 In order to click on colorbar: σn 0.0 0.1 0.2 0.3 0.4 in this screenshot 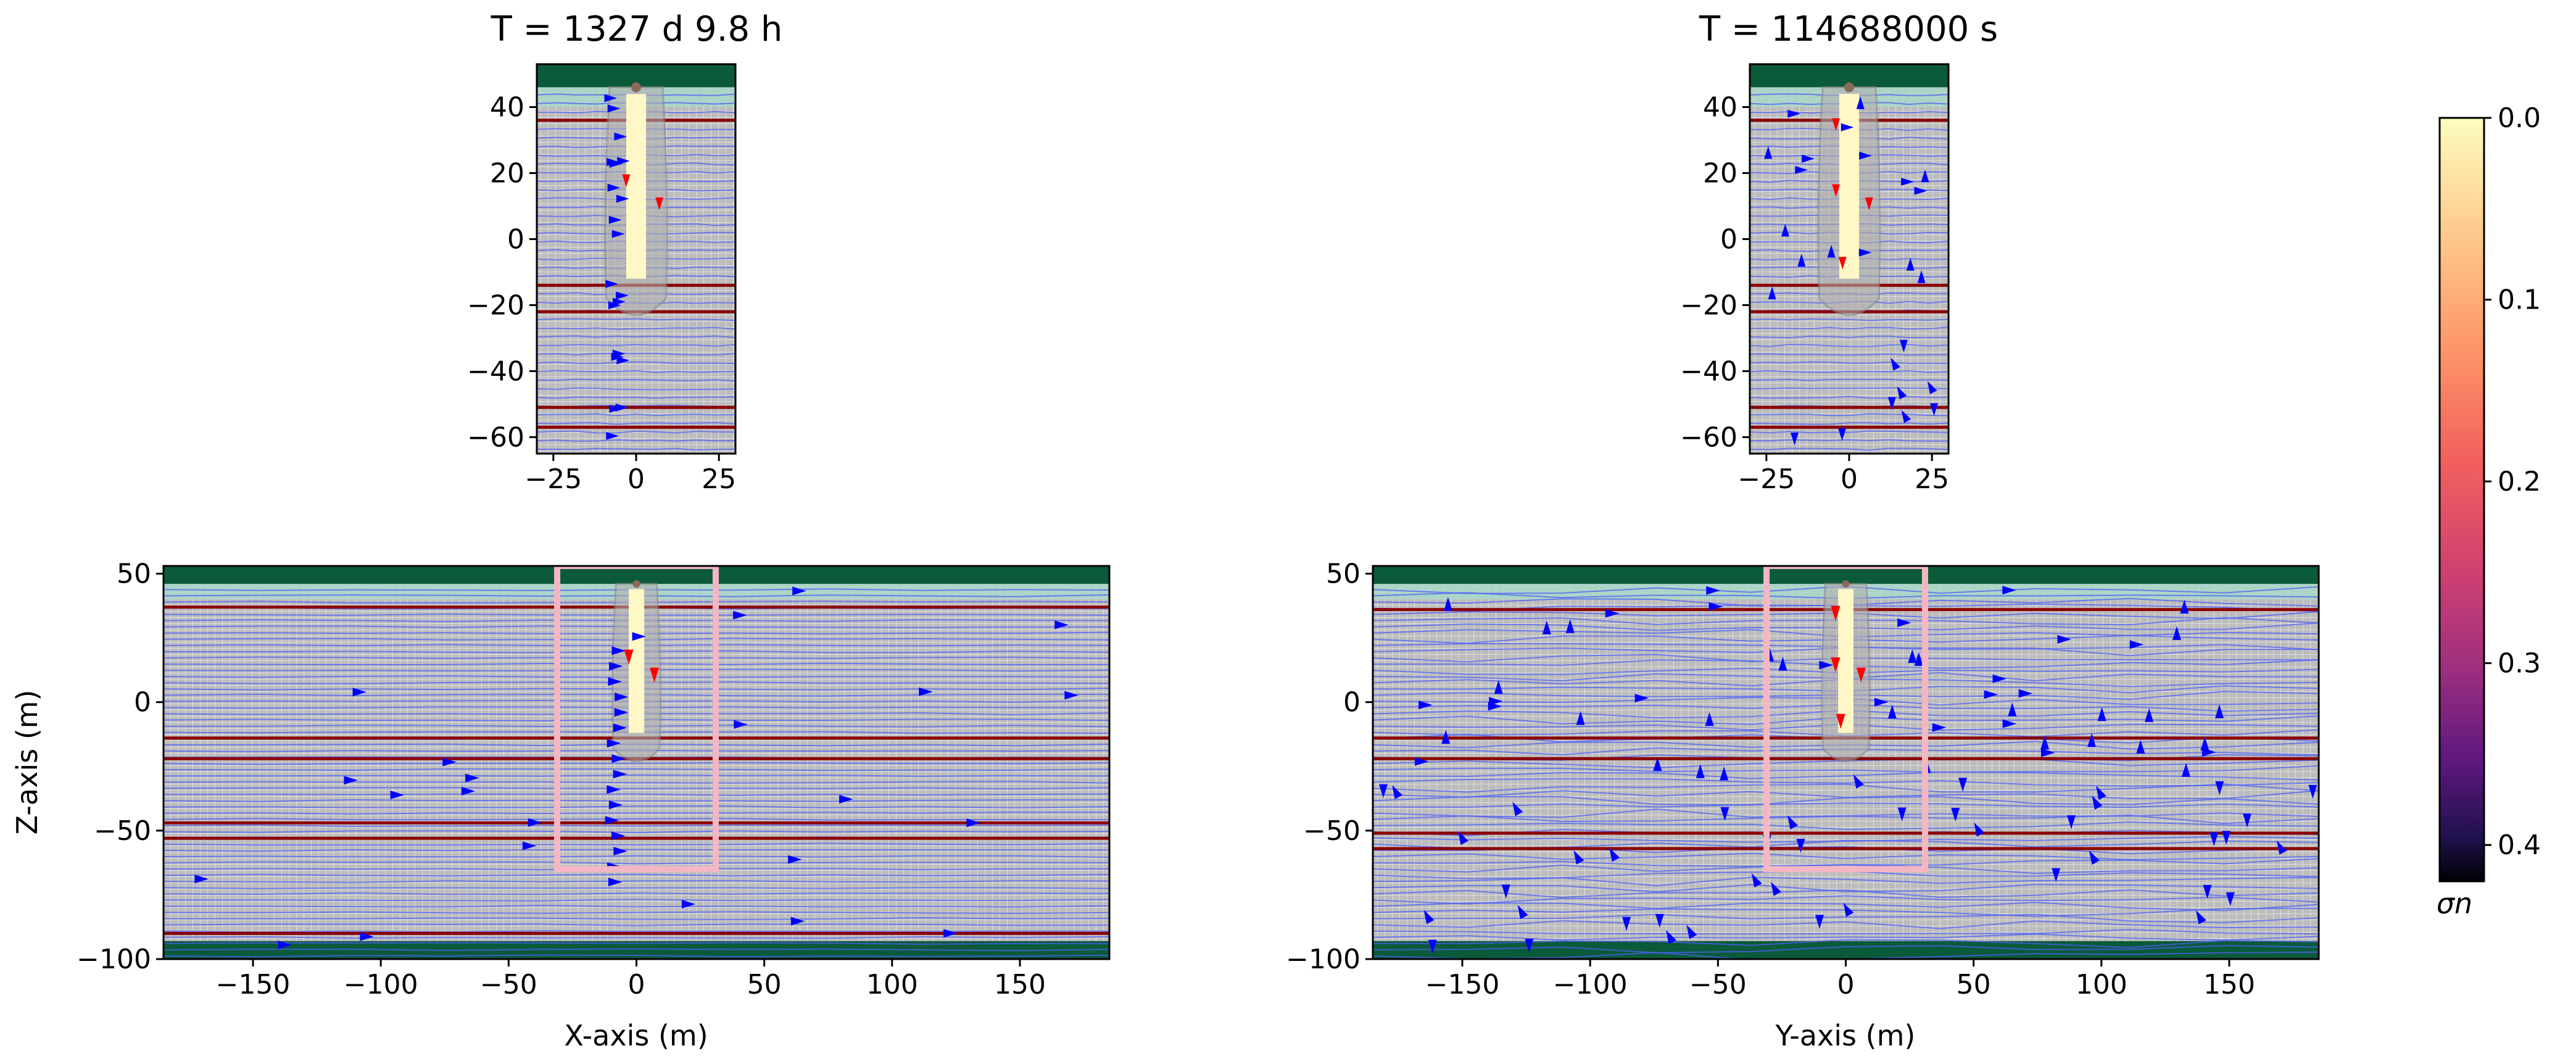, I will do `click(2489, 511)`.